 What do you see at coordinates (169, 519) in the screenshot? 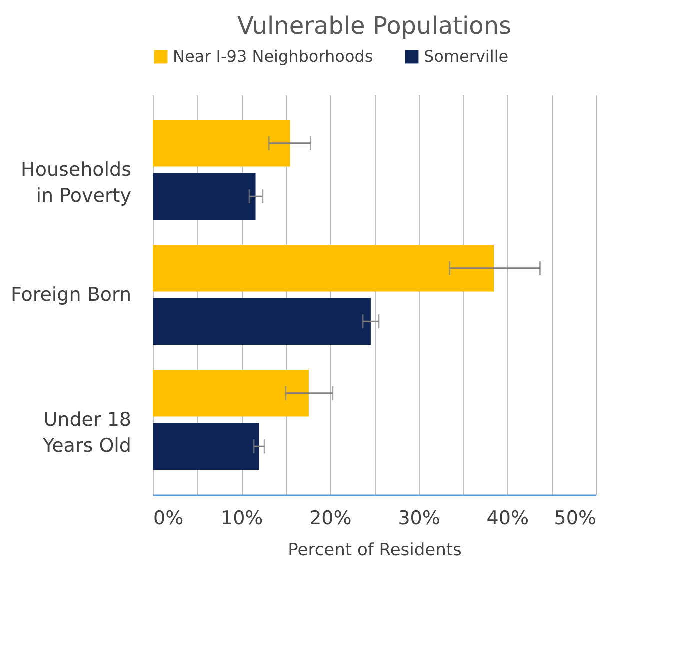
I see `x-tick-label: 0%` at bounding box center [169, 519].